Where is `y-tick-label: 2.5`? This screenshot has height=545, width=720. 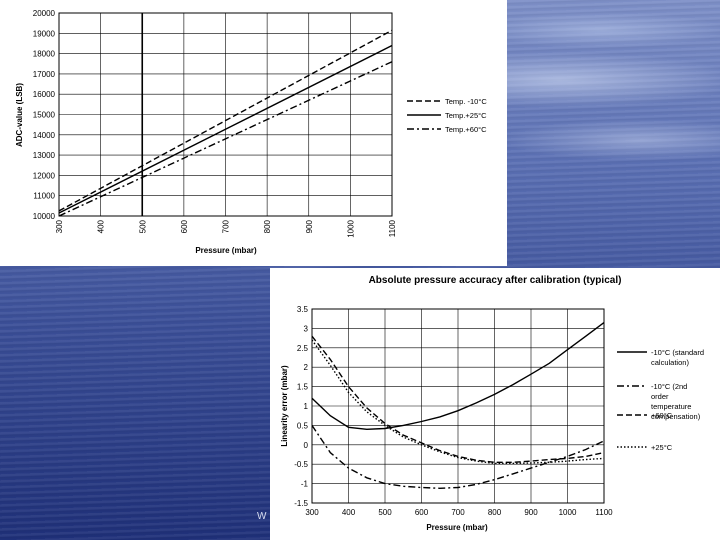 y-tick-label: 2.5 is located at coordinates (303, 348).